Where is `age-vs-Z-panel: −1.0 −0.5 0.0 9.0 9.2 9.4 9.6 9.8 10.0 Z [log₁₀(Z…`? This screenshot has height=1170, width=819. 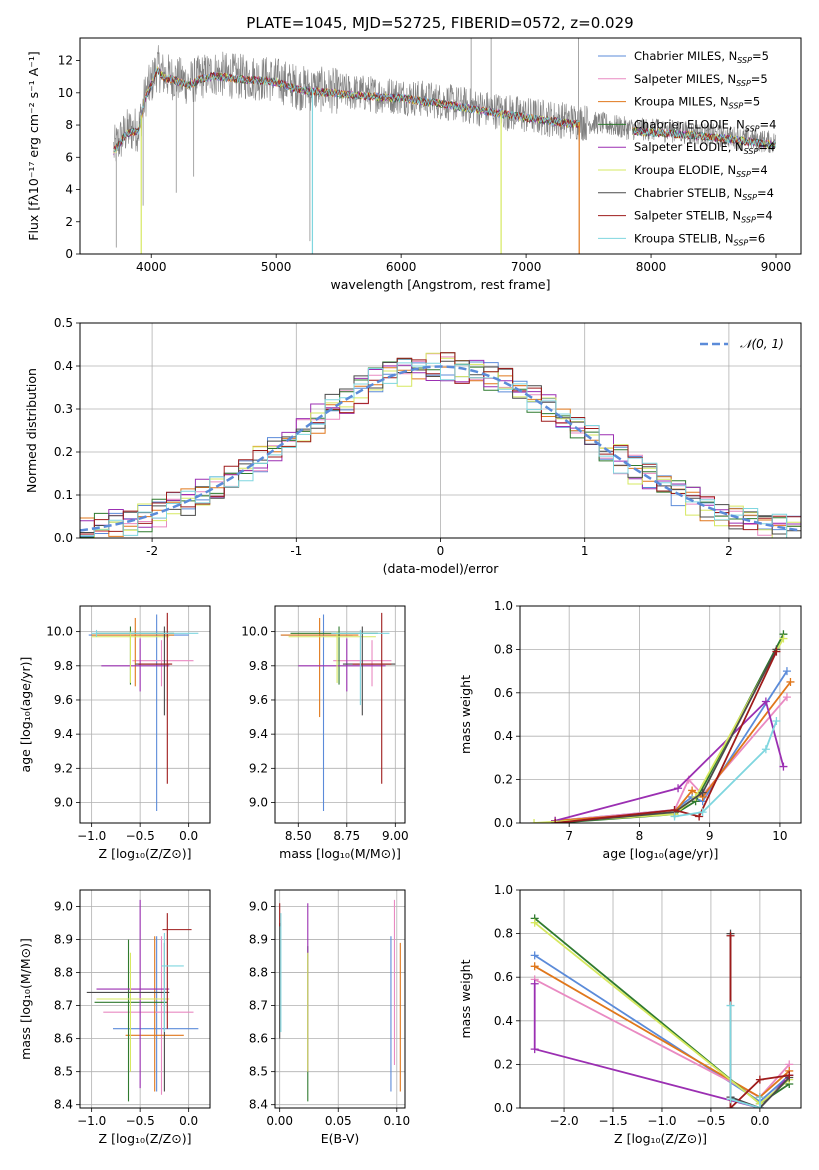
age-vs-Z-panel: −1.0 −0.5 0.0 9.0 9.2 9.4 9.6 9.8 10.0 Z [log₁₀(Z… is located at coordinates (114, 733).